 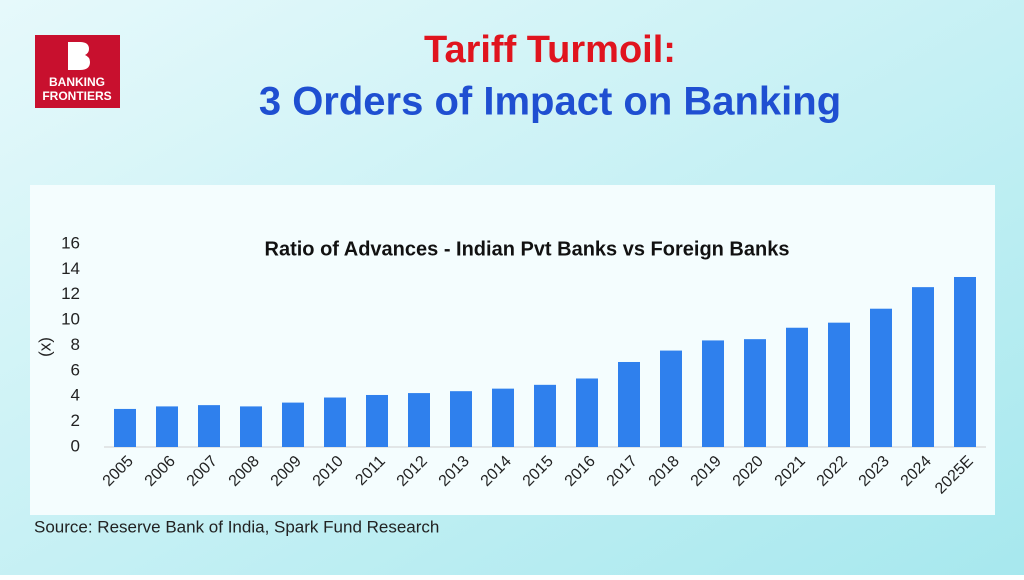 What do you see at coordinates (75, 445) in the screenshot?
I see `y-tick-label: 0` at bounding box center [75, 445].